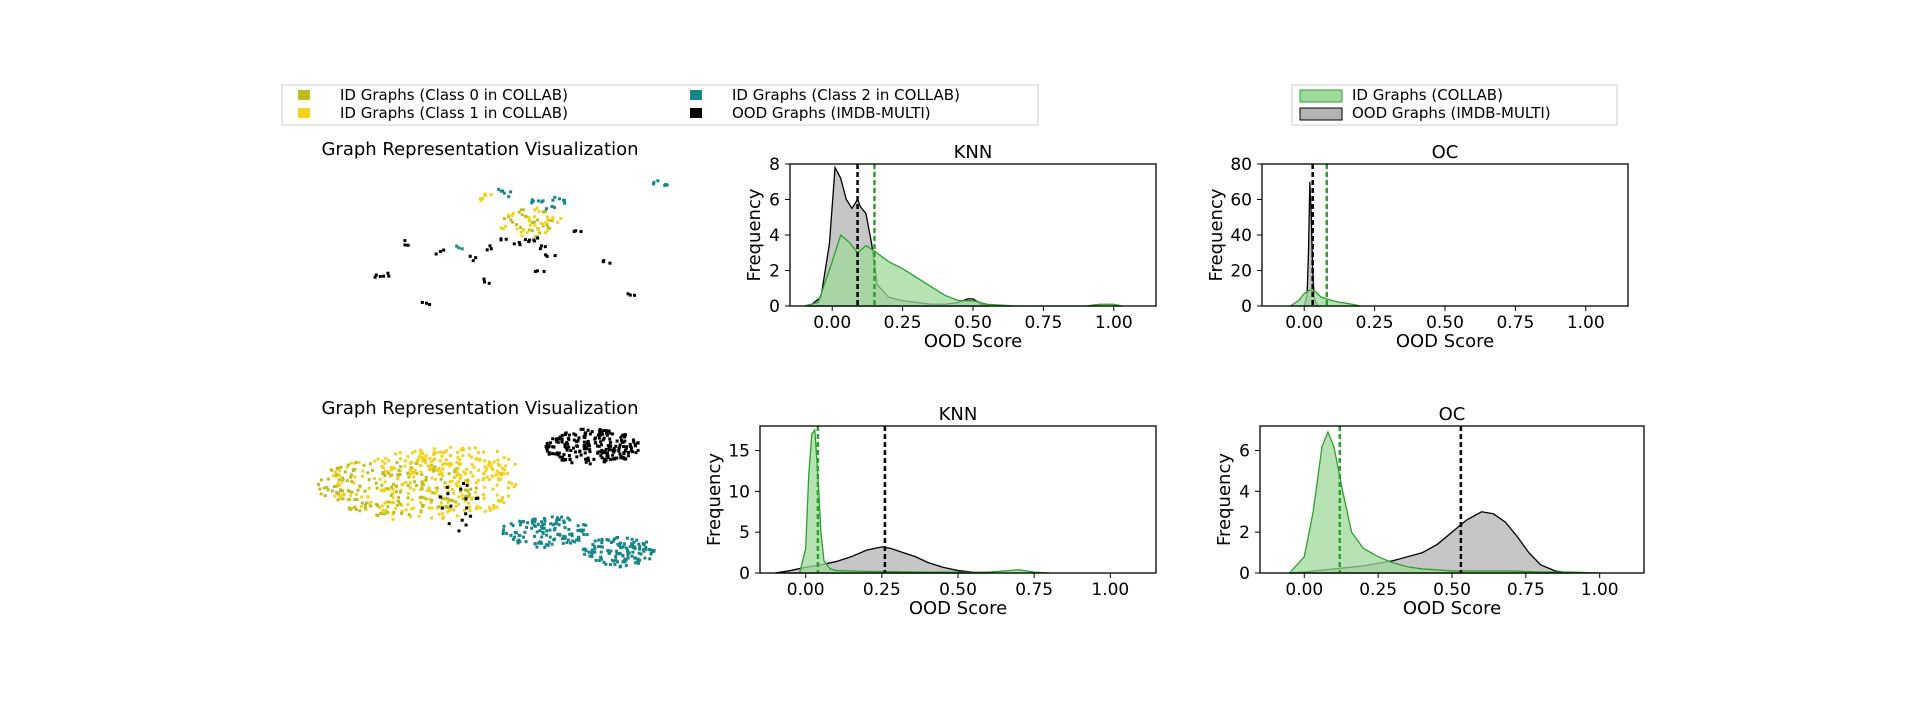 Image resolution: width=1920 pixels, height=720 pixels. I want to click on scatter-panel-bottom: Graph Representation Visualization, so click(486, 483).